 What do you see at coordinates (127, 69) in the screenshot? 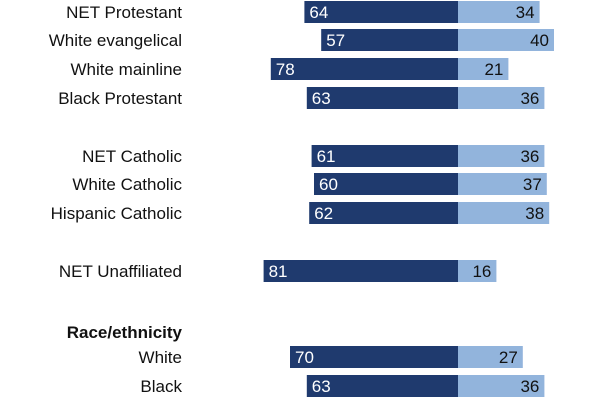
I see `row-label: White mainline` at bounding box center [127, 69].